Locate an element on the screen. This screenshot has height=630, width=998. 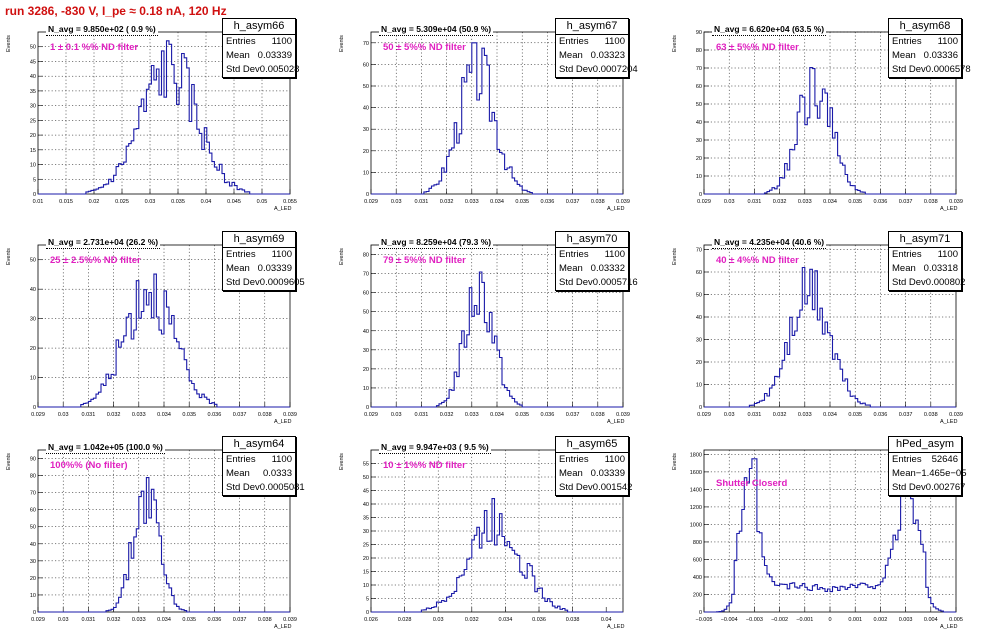
x-tick-label: 0.015 is located at coordinates (66, 202).